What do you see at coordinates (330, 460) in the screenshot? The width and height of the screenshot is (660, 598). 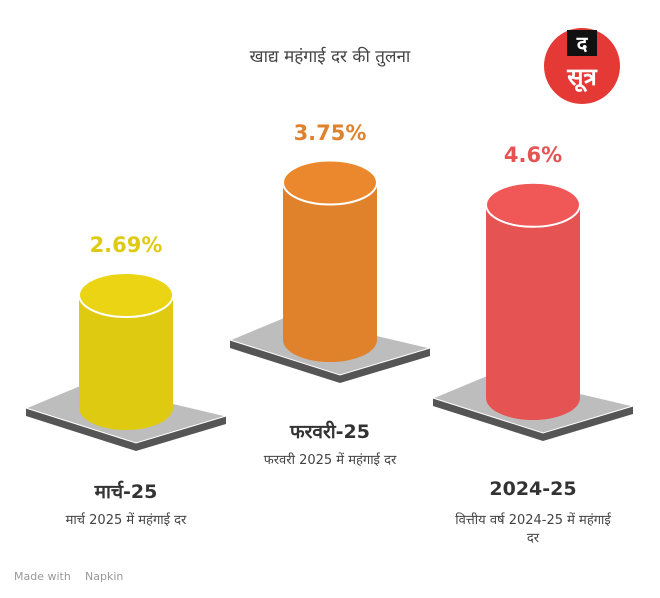 I see `category-description: फरवरी 2025 में महंगाई दर` at bounding box center [330, 460].